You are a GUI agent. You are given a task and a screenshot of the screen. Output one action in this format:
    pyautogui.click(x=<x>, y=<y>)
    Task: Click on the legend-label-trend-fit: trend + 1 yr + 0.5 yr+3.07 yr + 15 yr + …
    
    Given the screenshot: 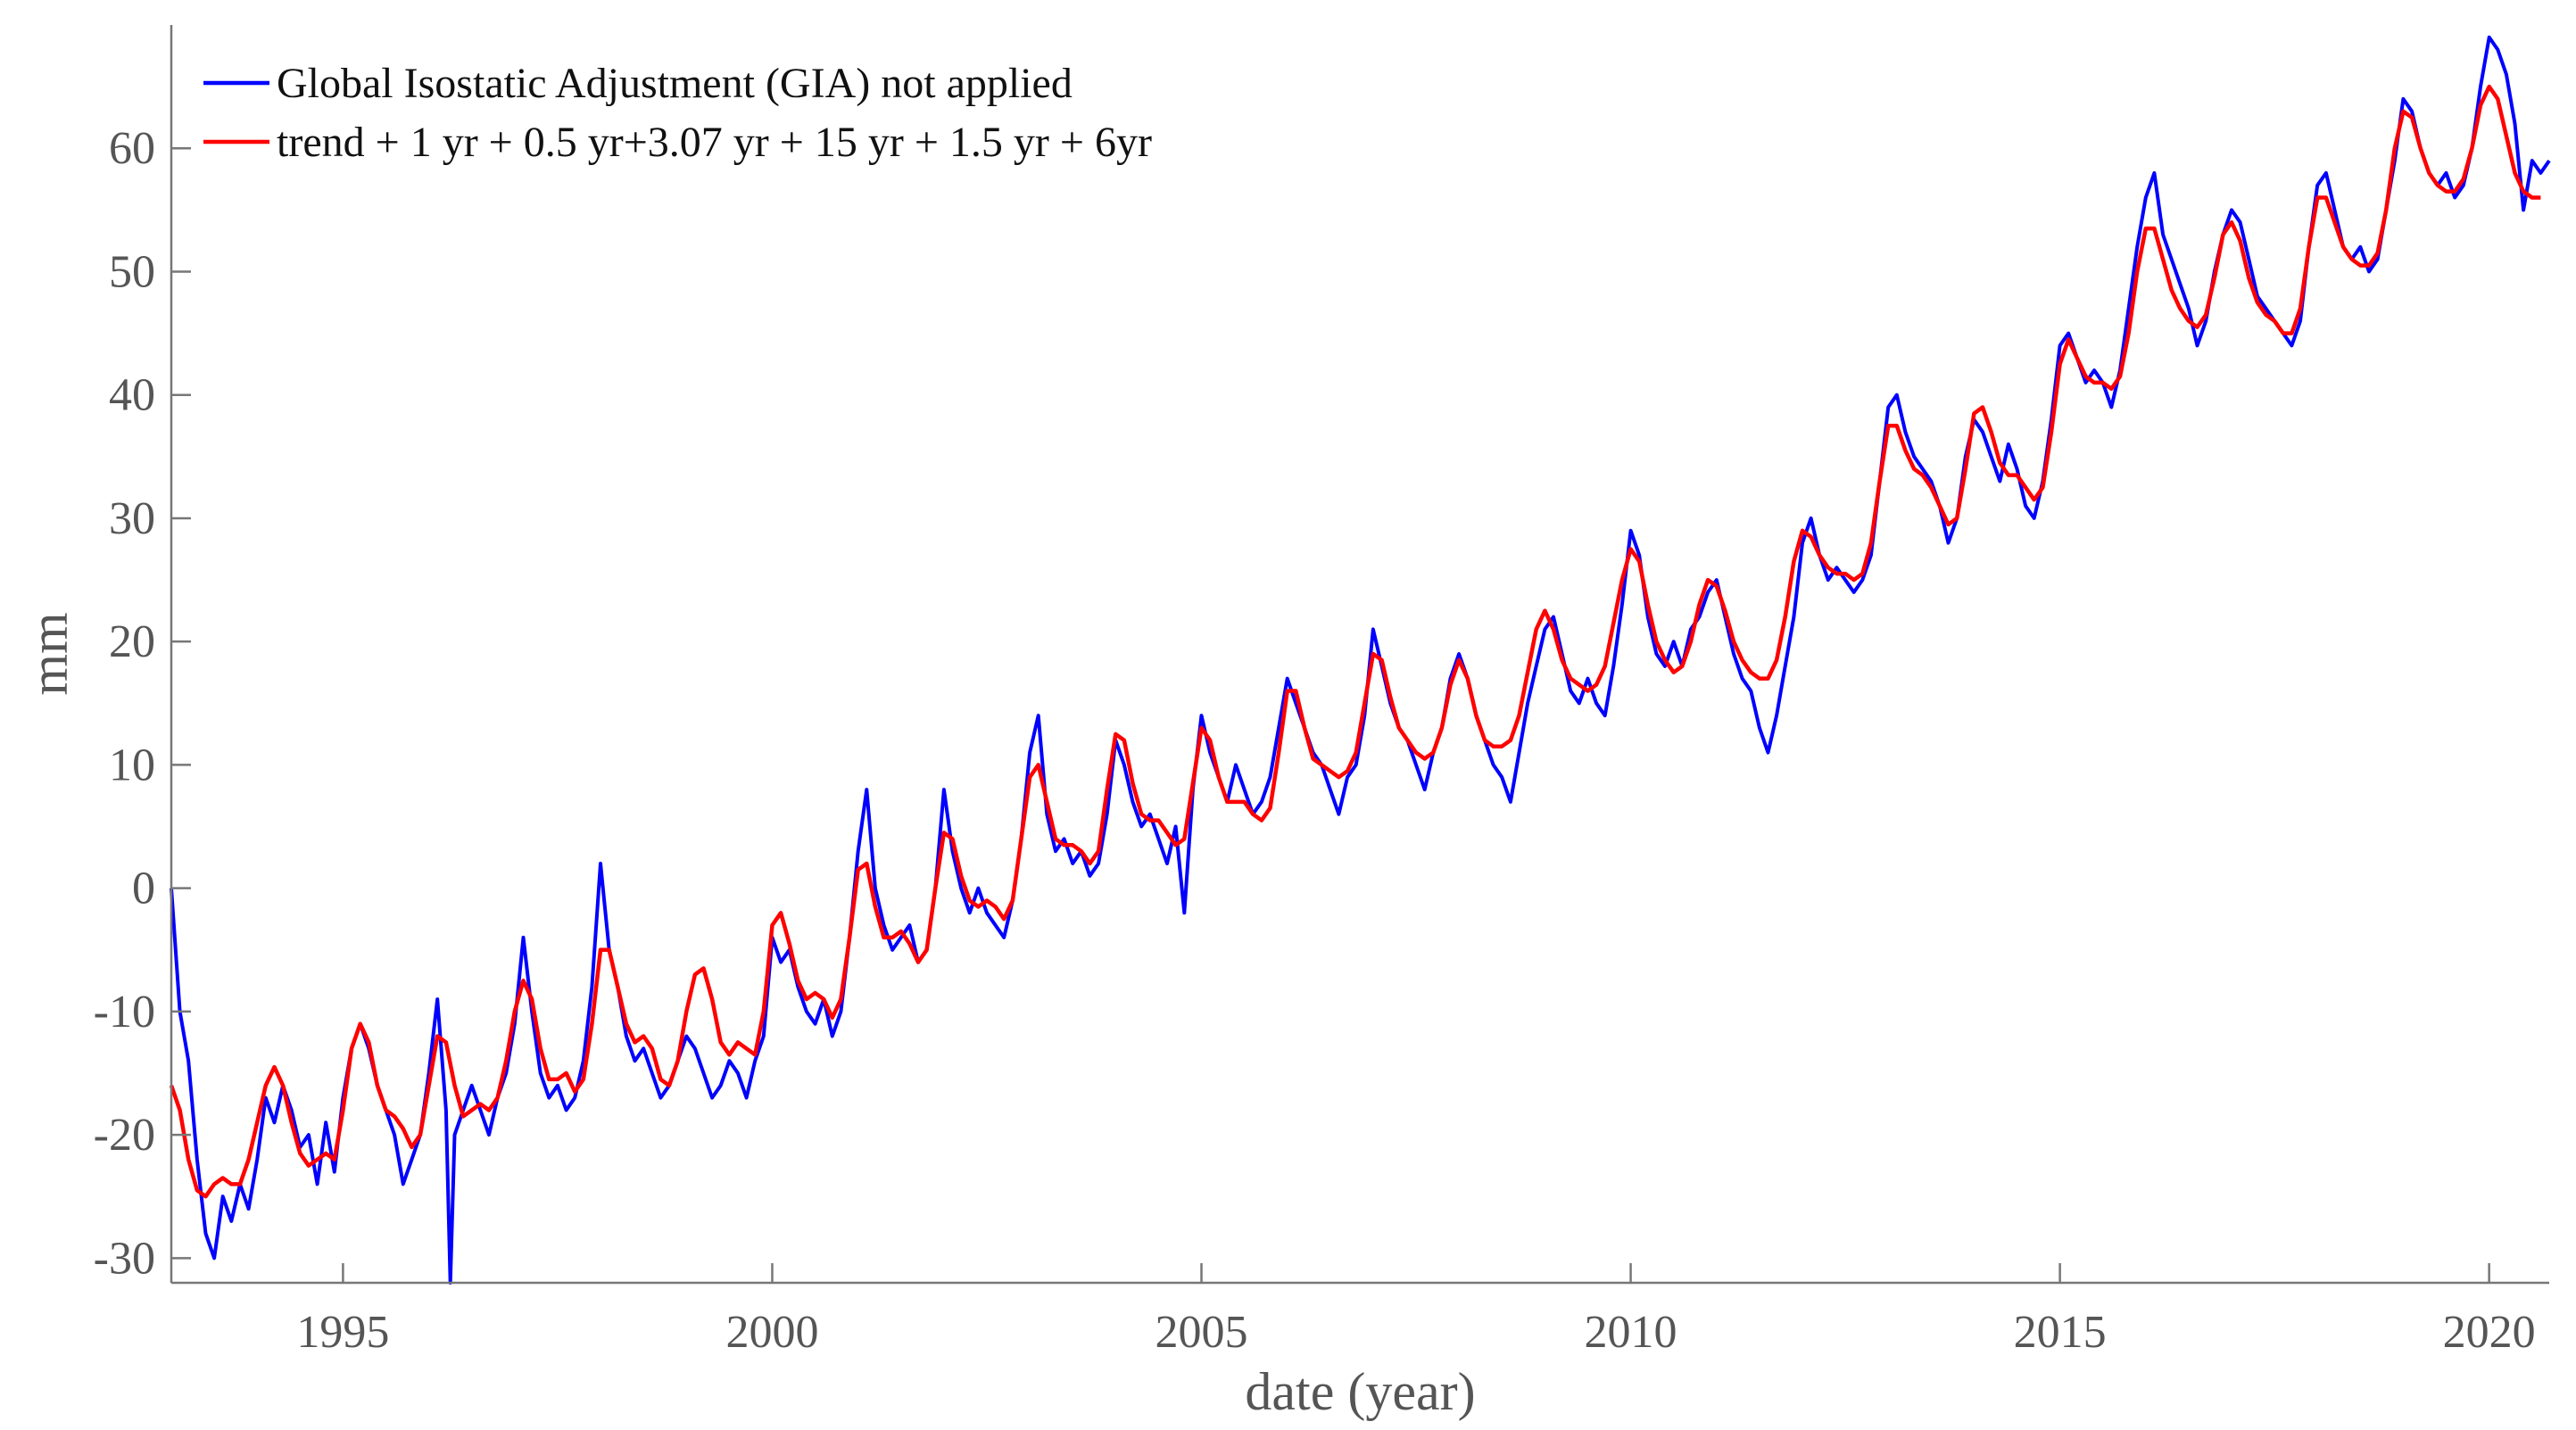 What is the action you would take?
    pyautogui.click(x=714, y=142)
    